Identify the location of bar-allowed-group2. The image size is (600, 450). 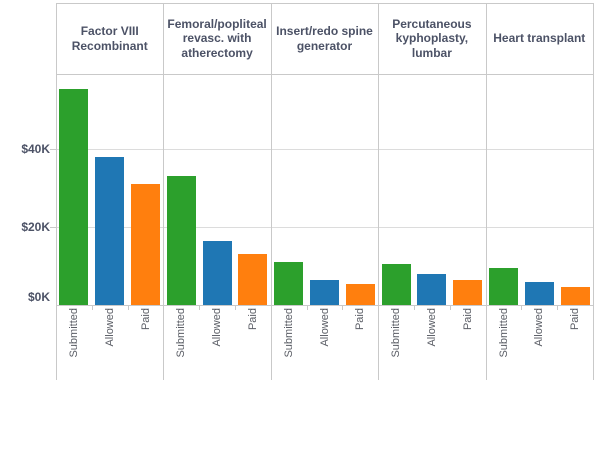
(217, 273).